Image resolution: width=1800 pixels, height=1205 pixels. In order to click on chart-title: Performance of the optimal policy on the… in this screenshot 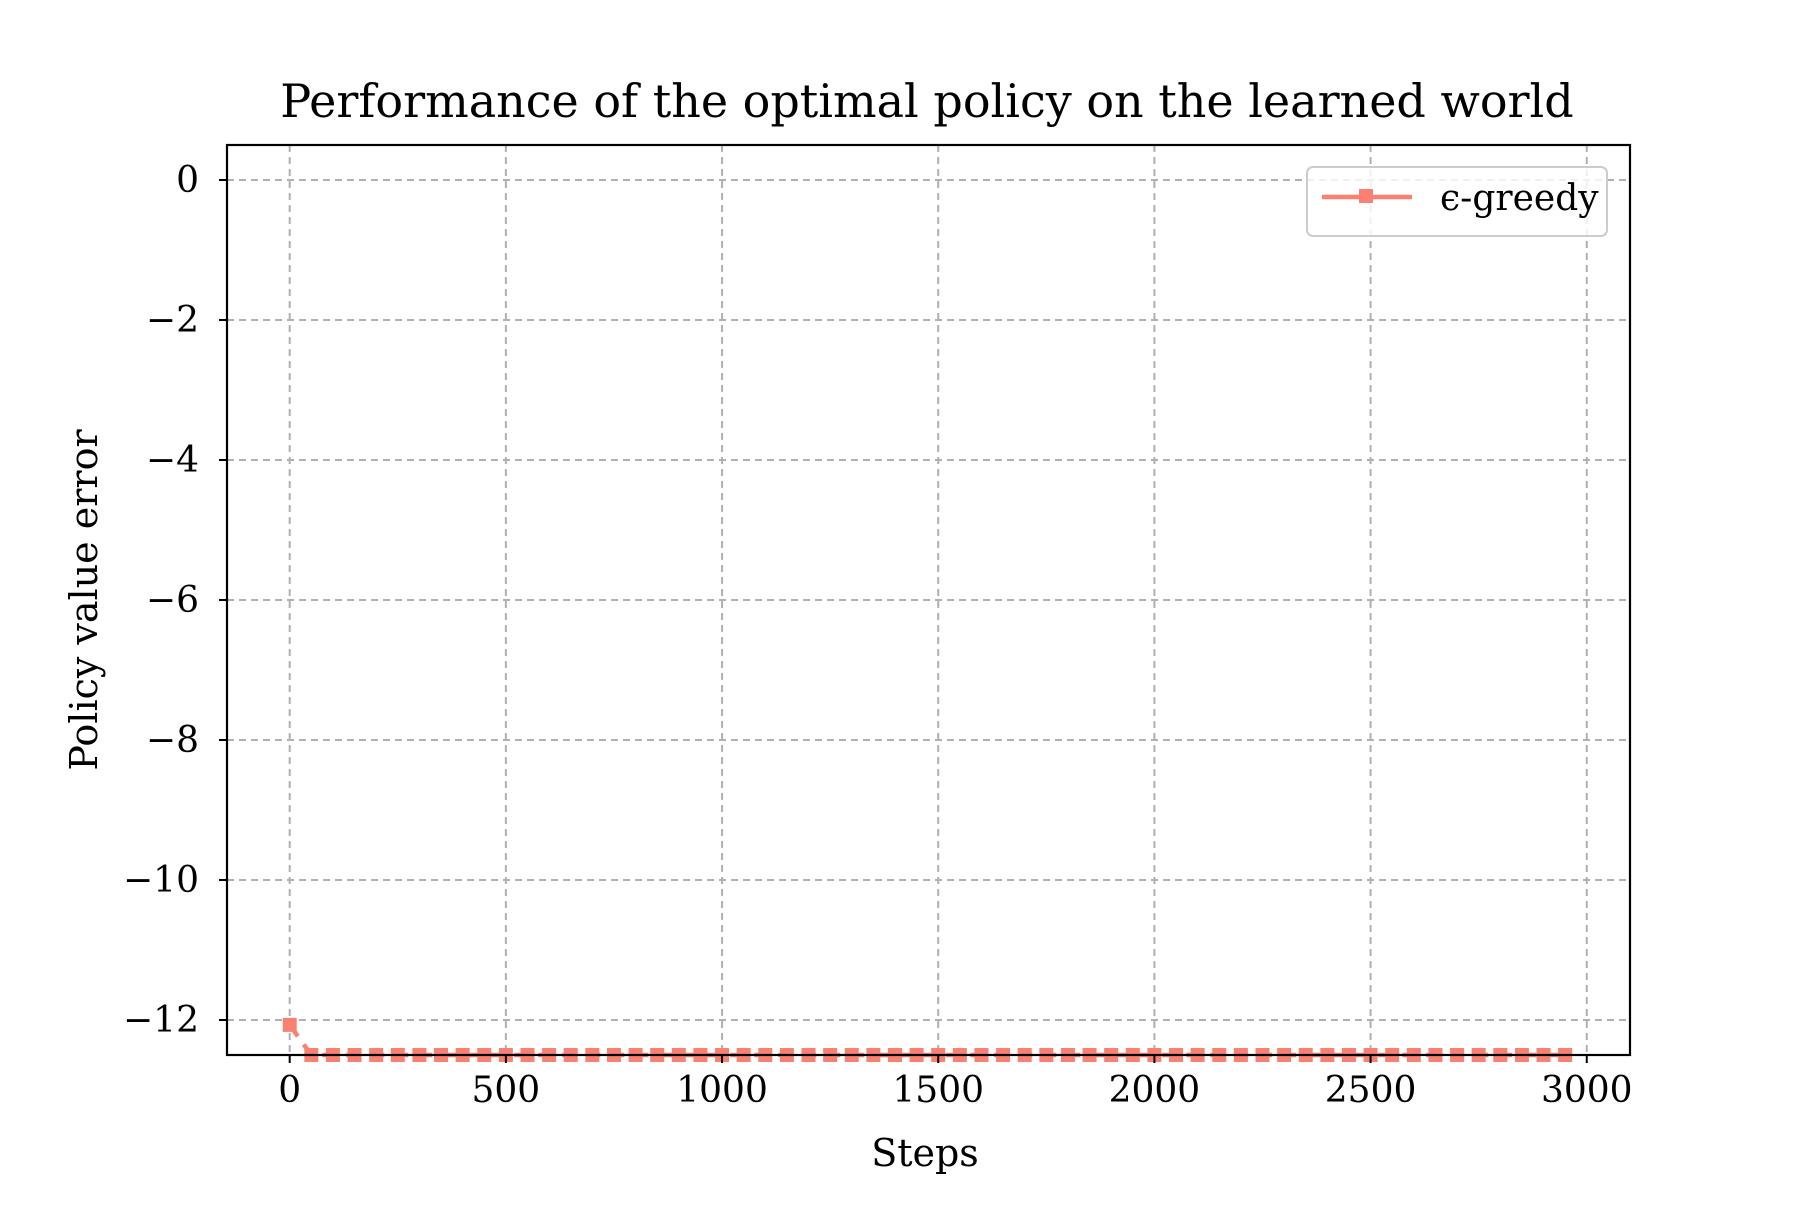, I will do `click(926, 101)`.